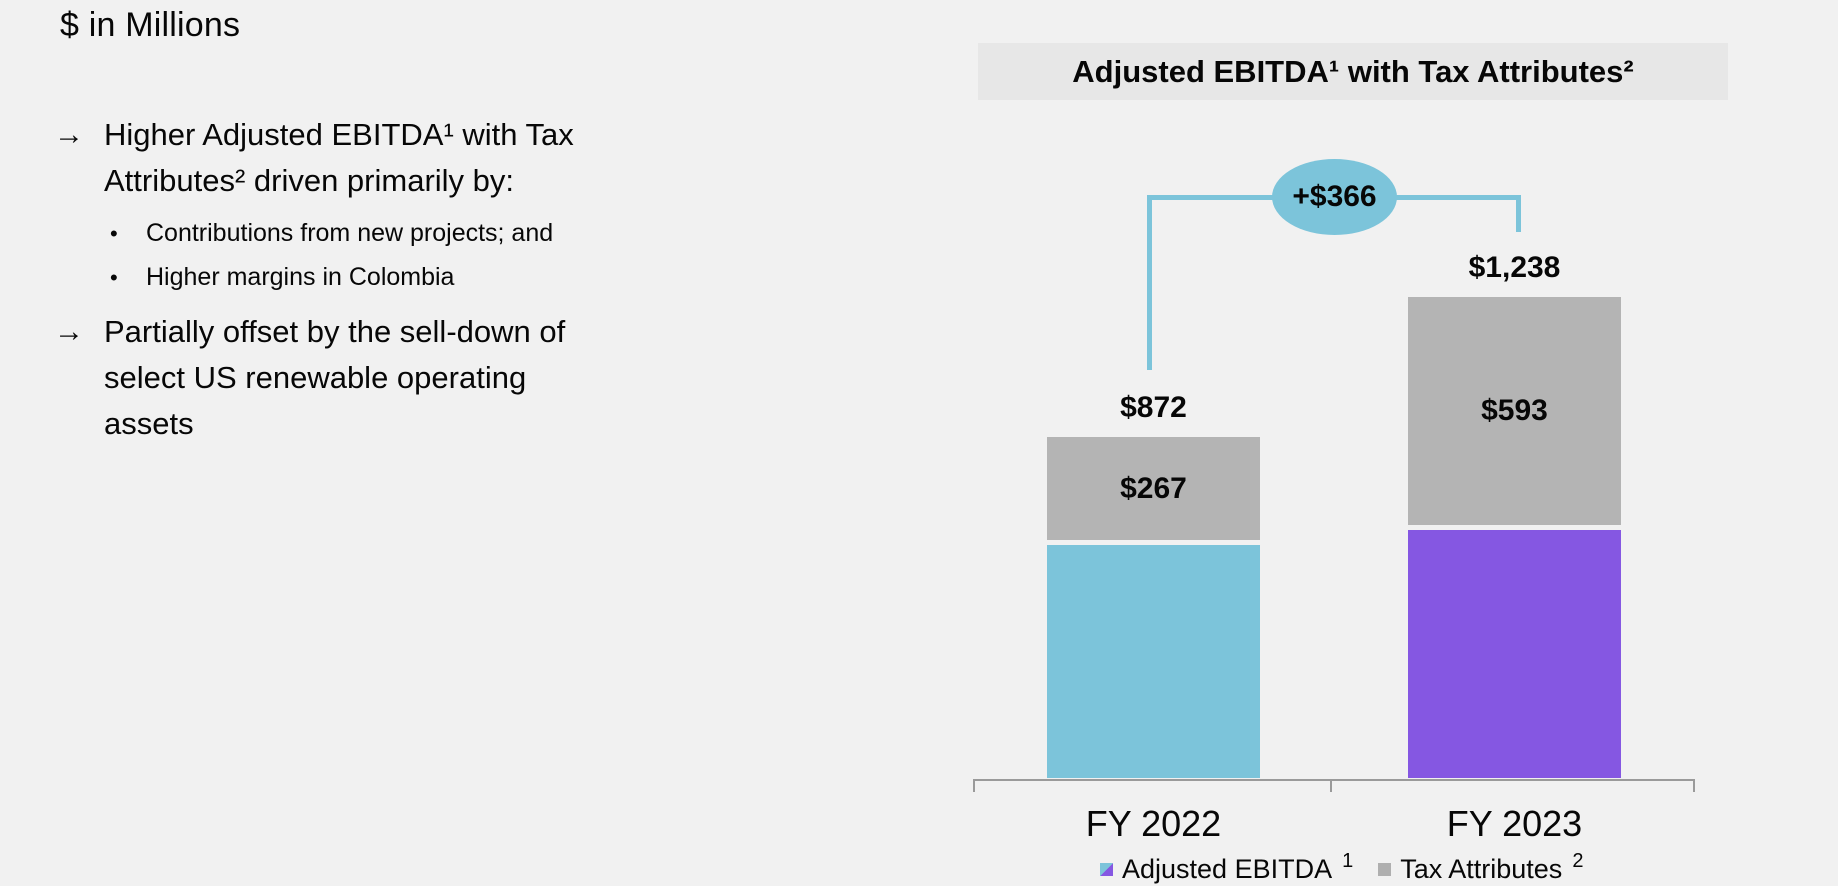 The height and width of the screenshot is (886, 1838). I want to click on delta-bracket-right-line, so click(1518, 213).